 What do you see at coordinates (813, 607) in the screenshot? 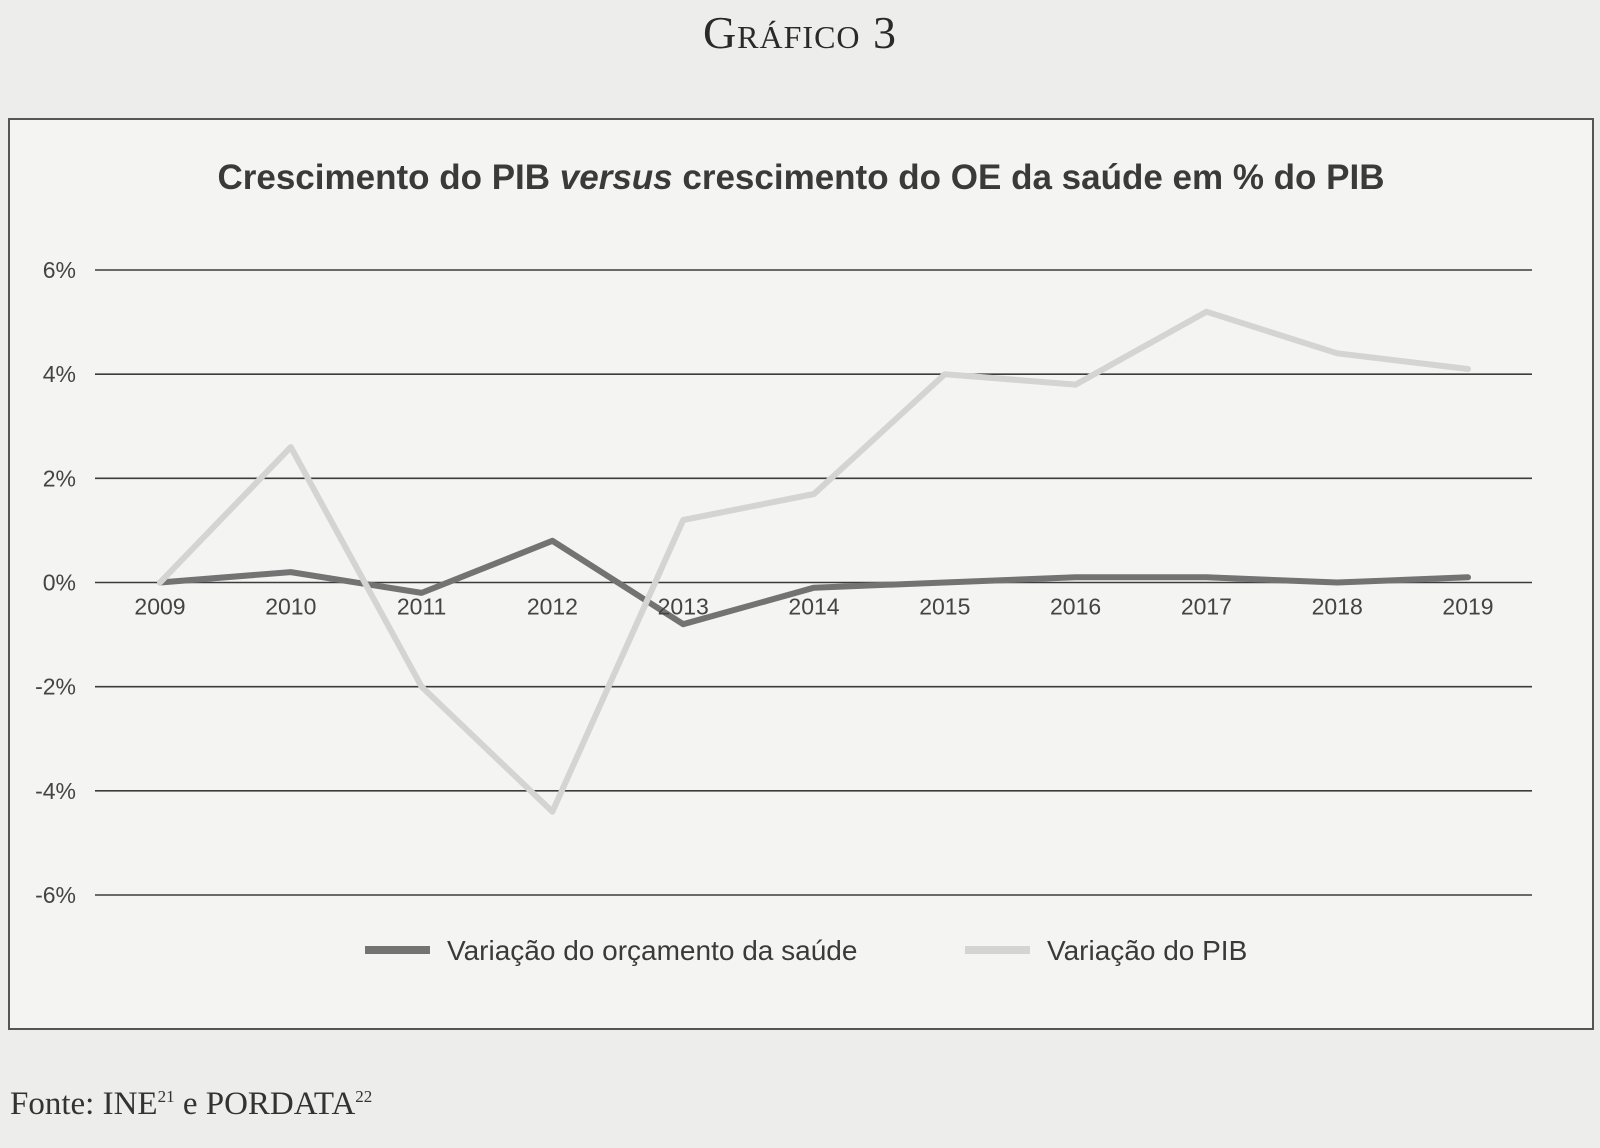
I see `x-tick-label: 2014` at bounding box center [813, 607].